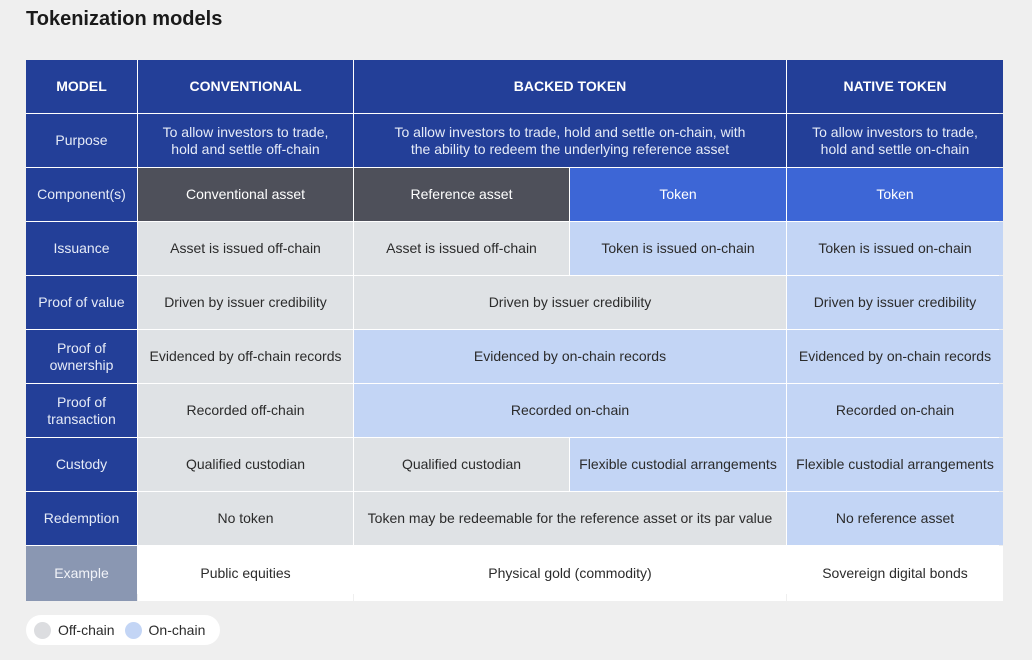 The width and height of the screenshot is (1032, 660). What do you see at coordinates (895, 573) in the screenshot?
I see `example-native: Sovereign digital bonds` at bounding box center [895, 573].